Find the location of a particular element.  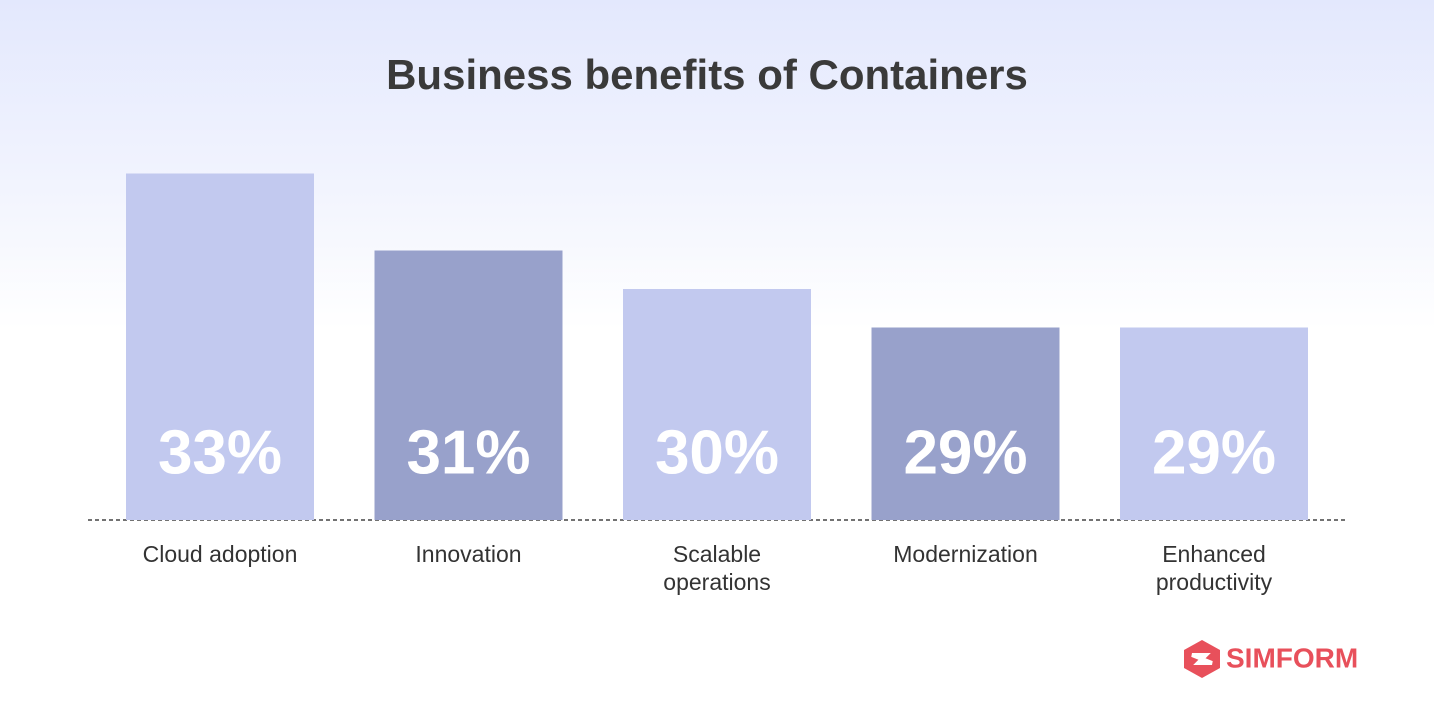

value-label: 33% is located at coordinates (220, 452).